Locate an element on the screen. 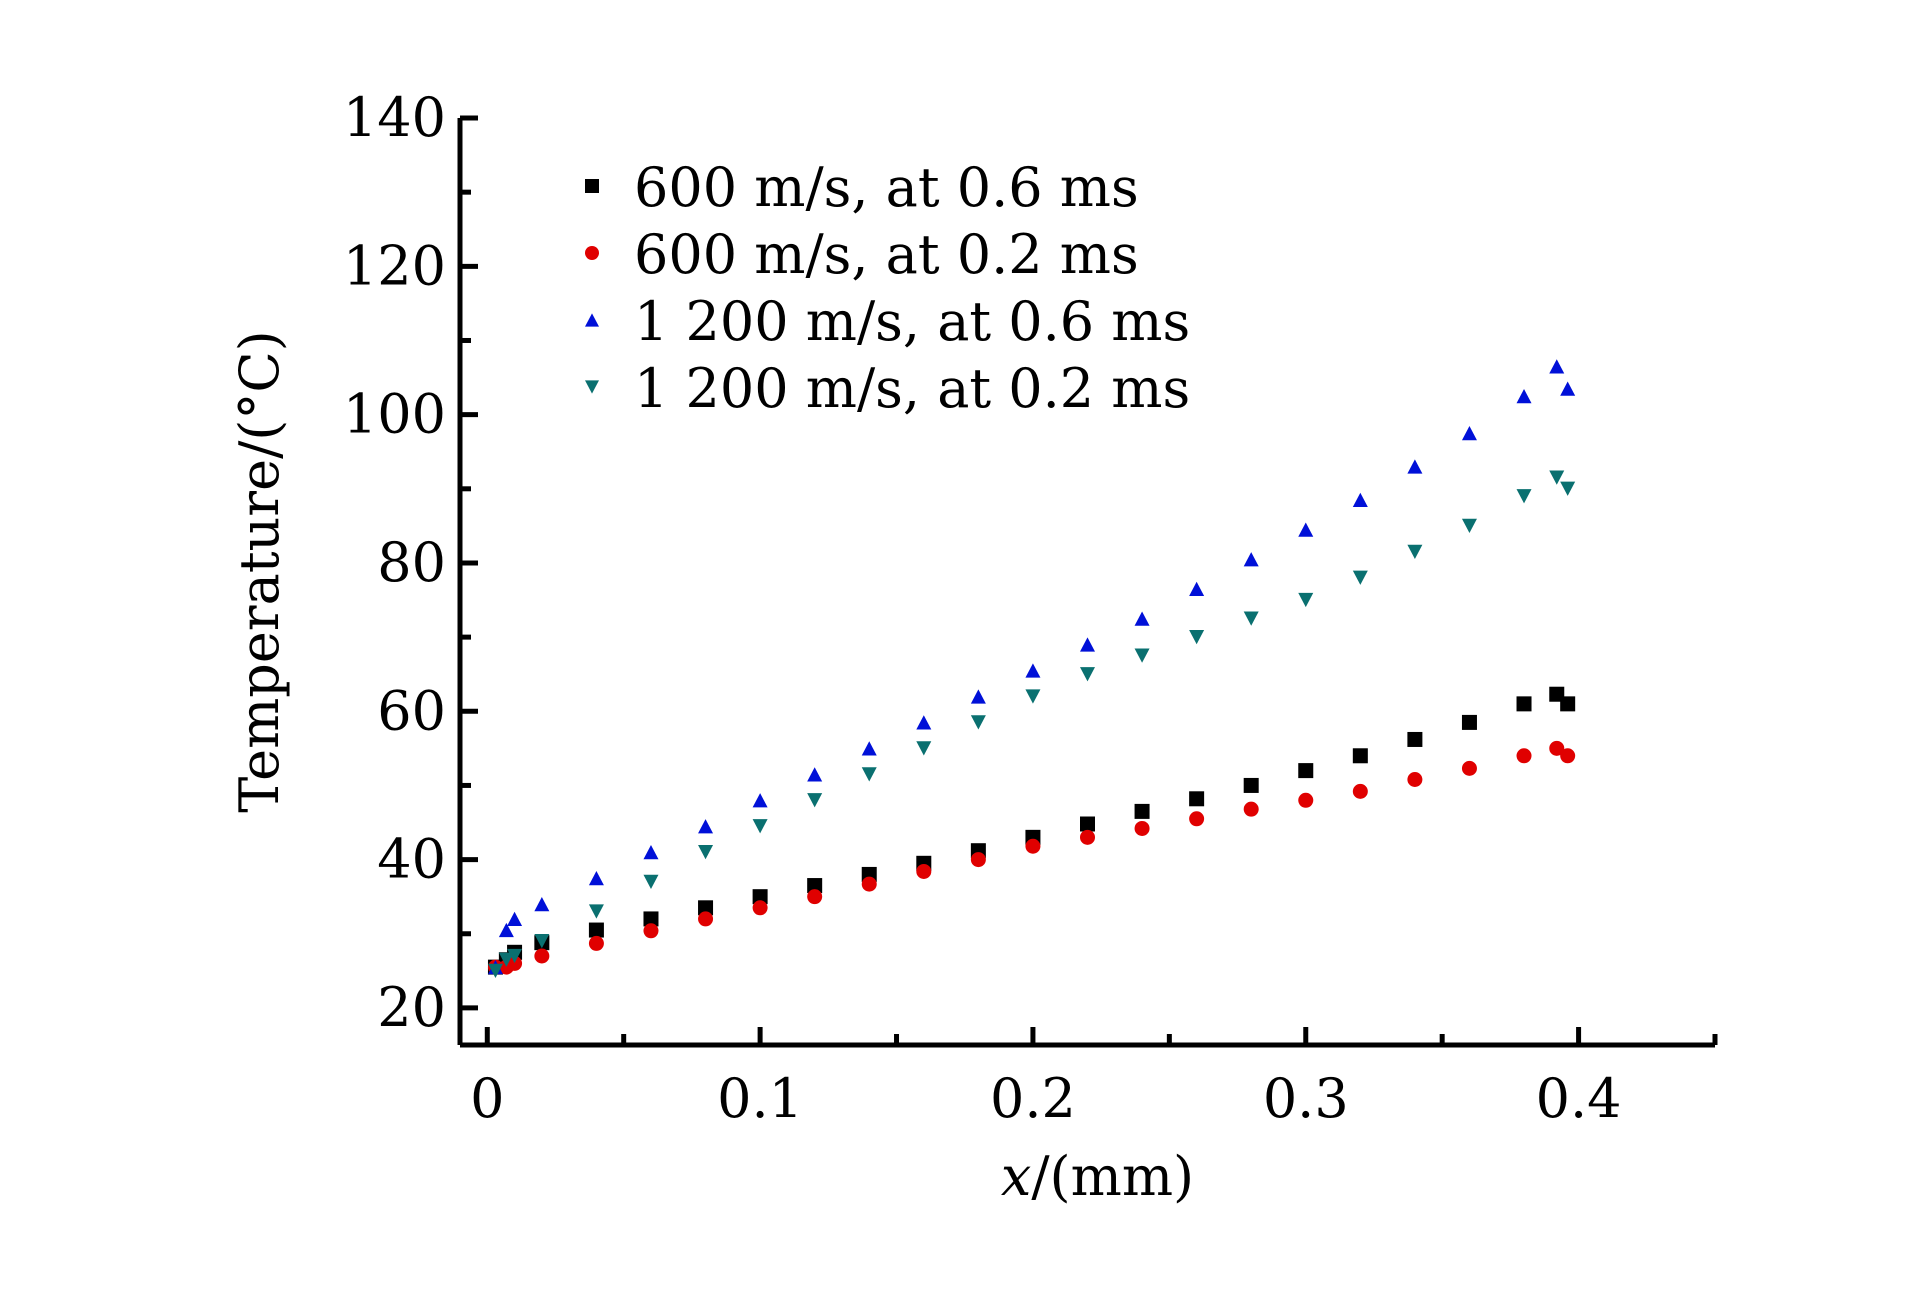 The image size is (1923, 1299). x-tick-label: 0.4 is located at coordinates (1579, 1098).